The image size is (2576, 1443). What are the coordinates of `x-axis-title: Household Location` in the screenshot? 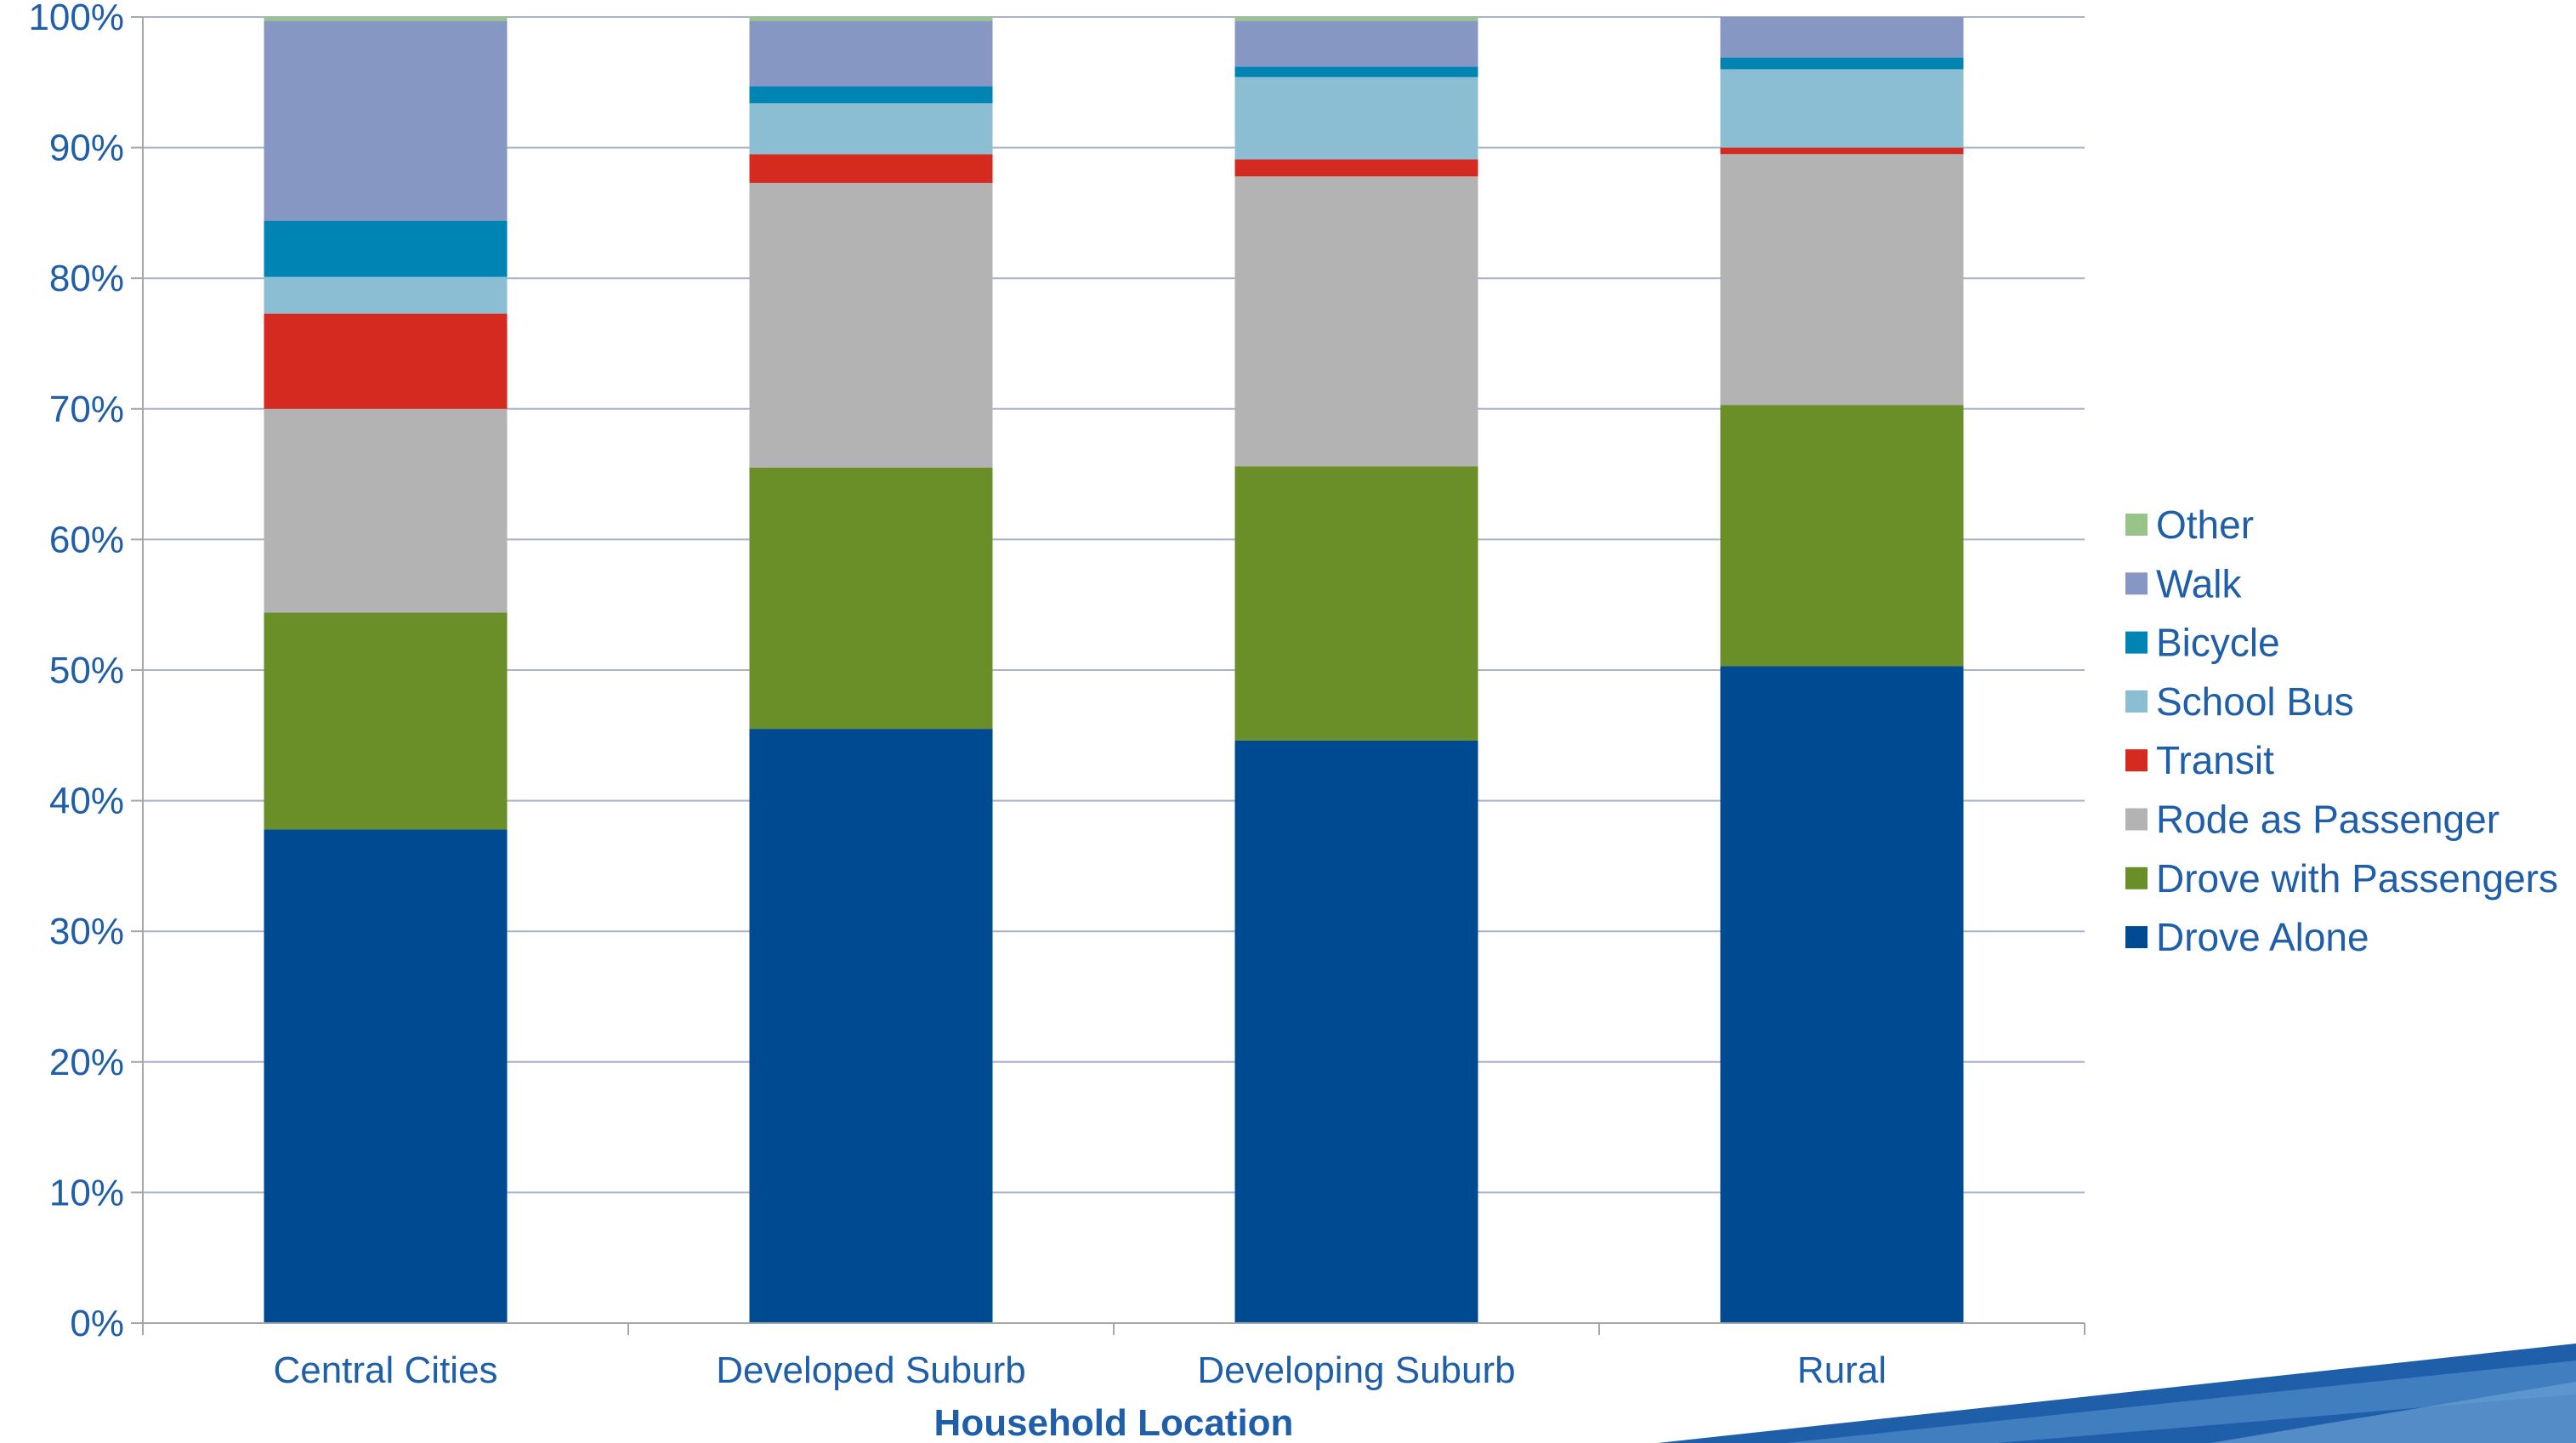 It's located at (1114, 1422).